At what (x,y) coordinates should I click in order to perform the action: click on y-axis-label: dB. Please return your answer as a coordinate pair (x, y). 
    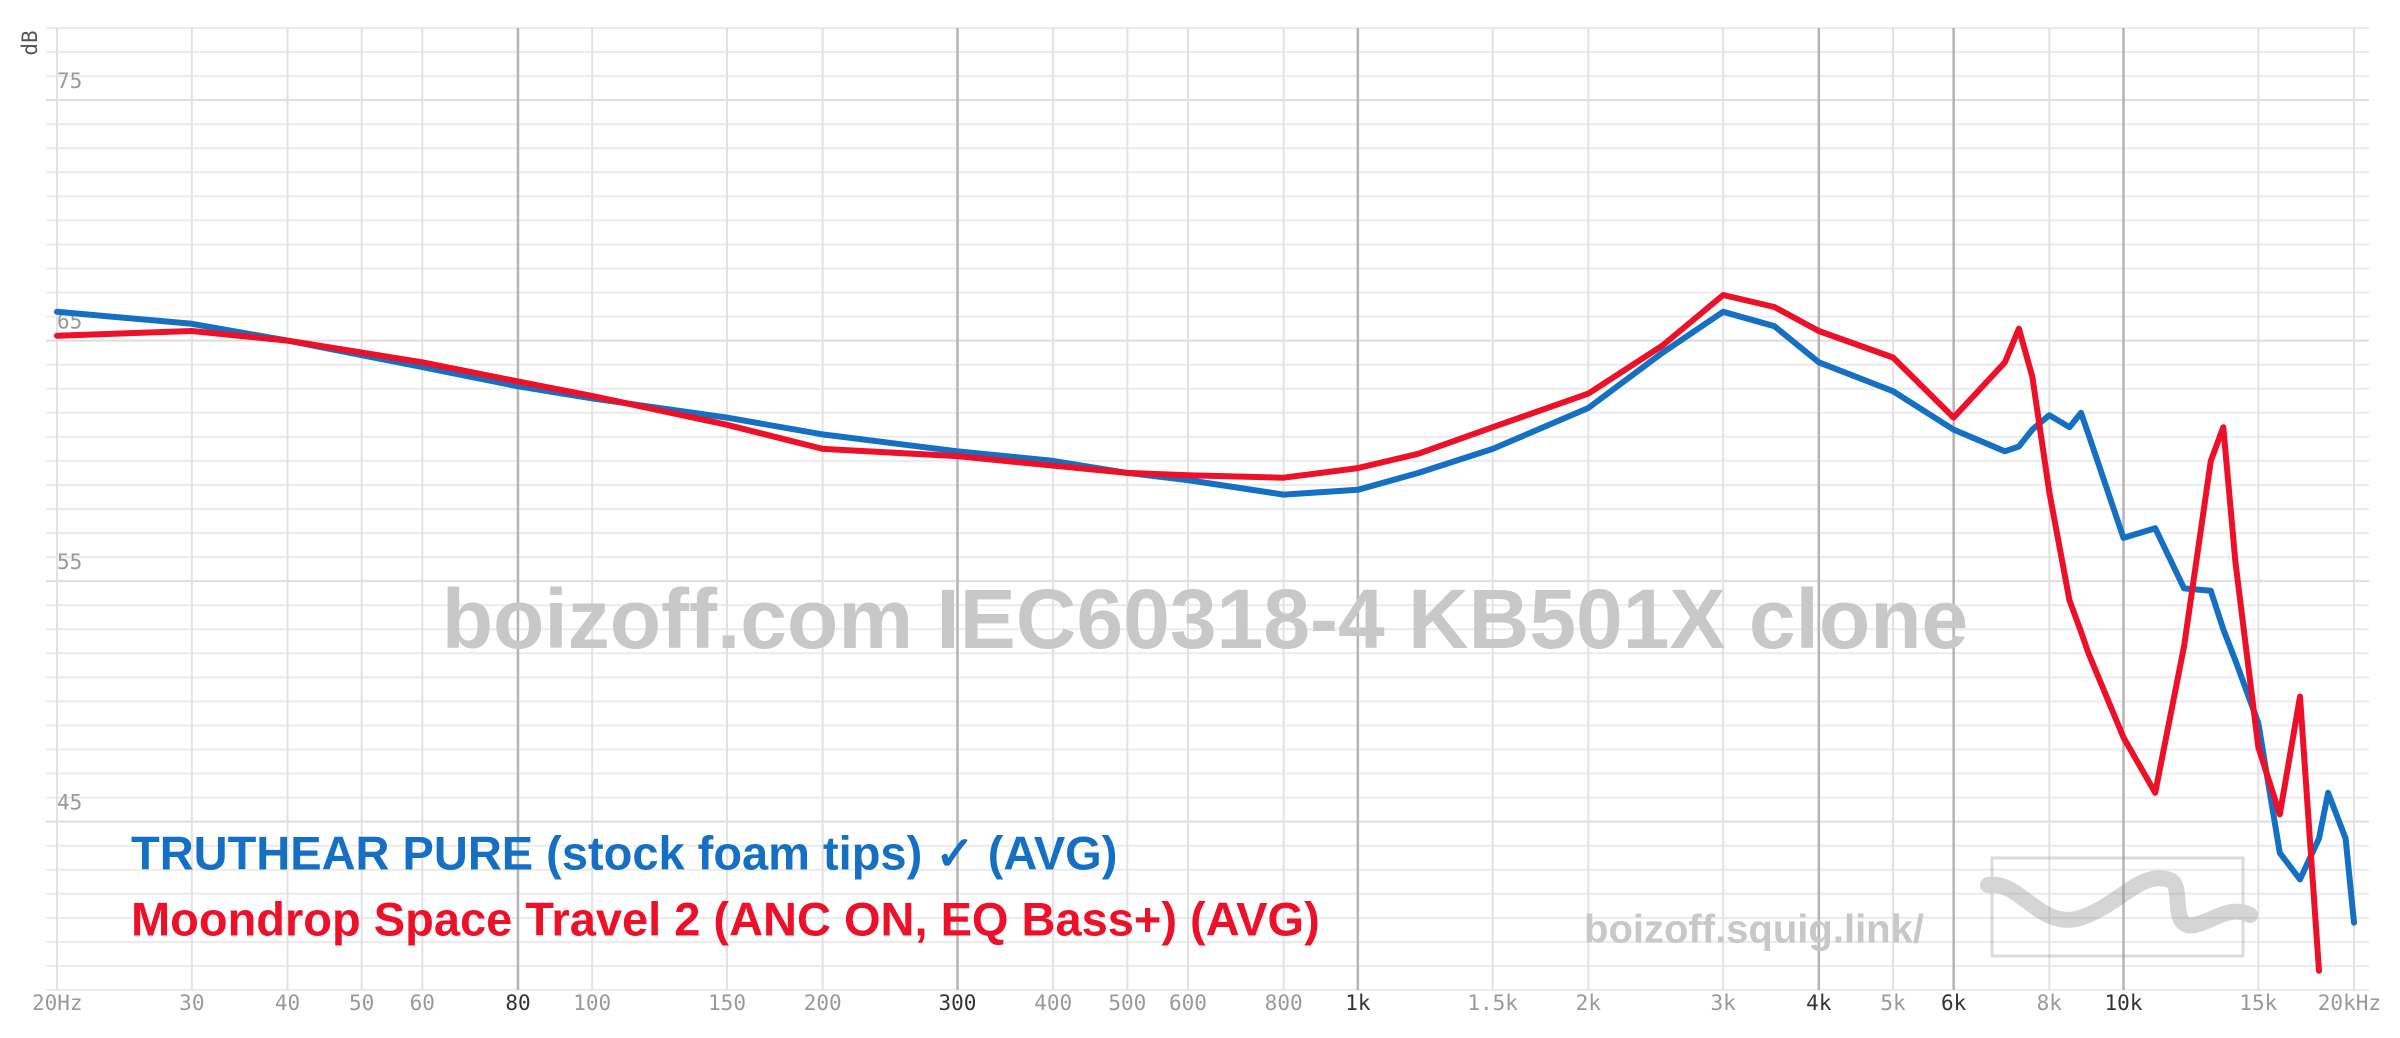
    Looking at the image, I should click on (30, 42).